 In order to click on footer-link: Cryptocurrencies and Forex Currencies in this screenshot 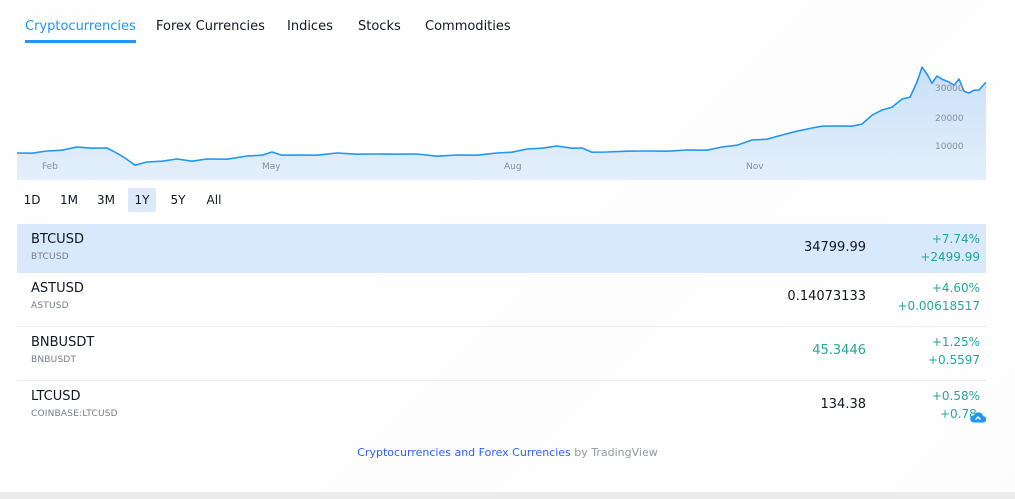, I will do `click(464, 452)`.